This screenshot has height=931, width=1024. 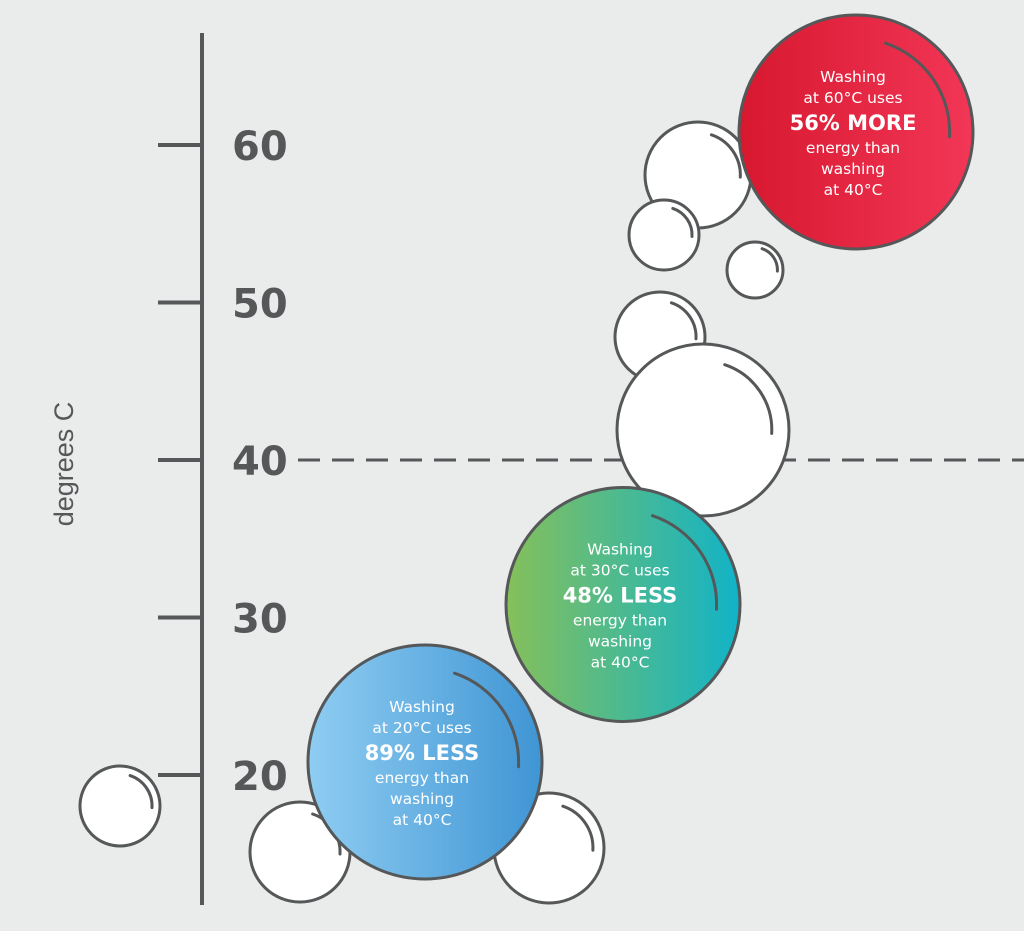 I want to click on y-tick-label: 60, so click(x=260, y=147).